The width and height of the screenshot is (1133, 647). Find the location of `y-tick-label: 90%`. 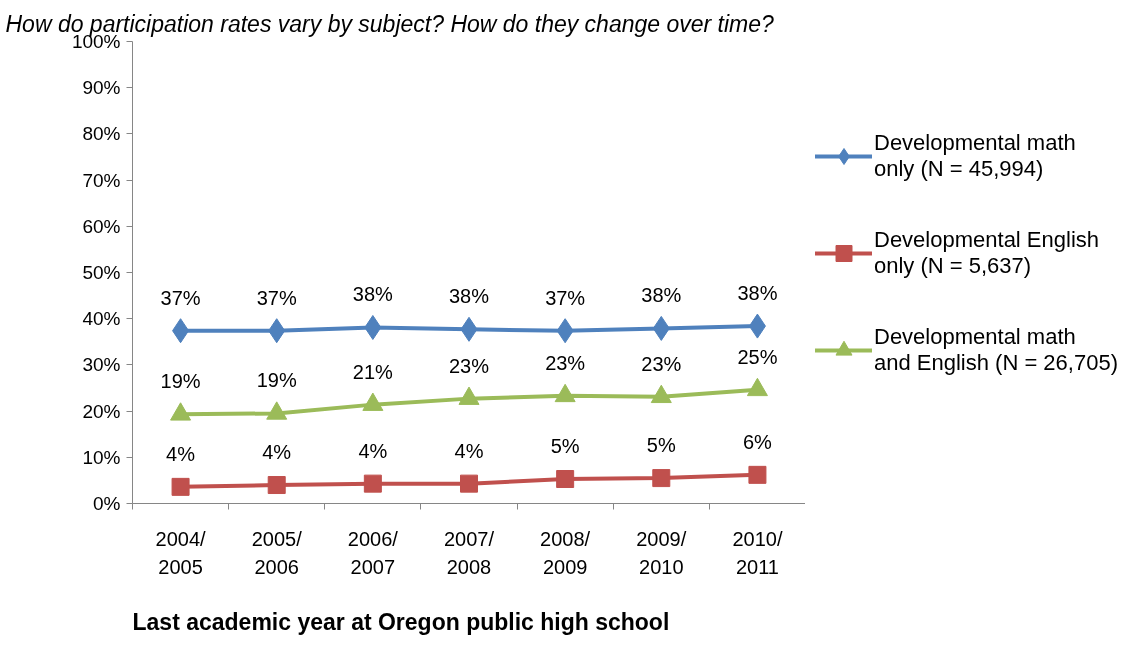

y-tick-label: 90% is located at coordinates (101, 88).